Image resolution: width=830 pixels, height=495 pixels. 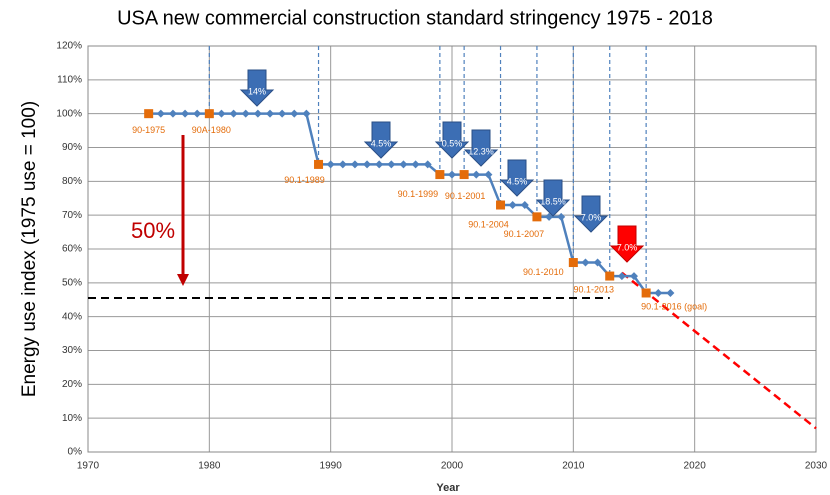 What do you see at coordinates (69, 79) in the screenshot?
I see `y-tick-label: 110%` at bounding box center [69, 79].